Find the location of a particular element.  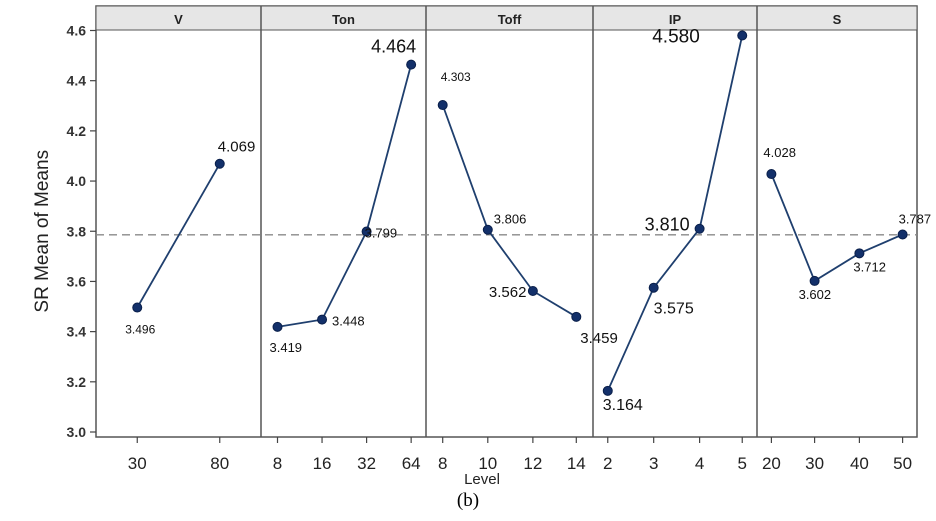

data-label-s: 3.712 is located at coordinates (869, 266).